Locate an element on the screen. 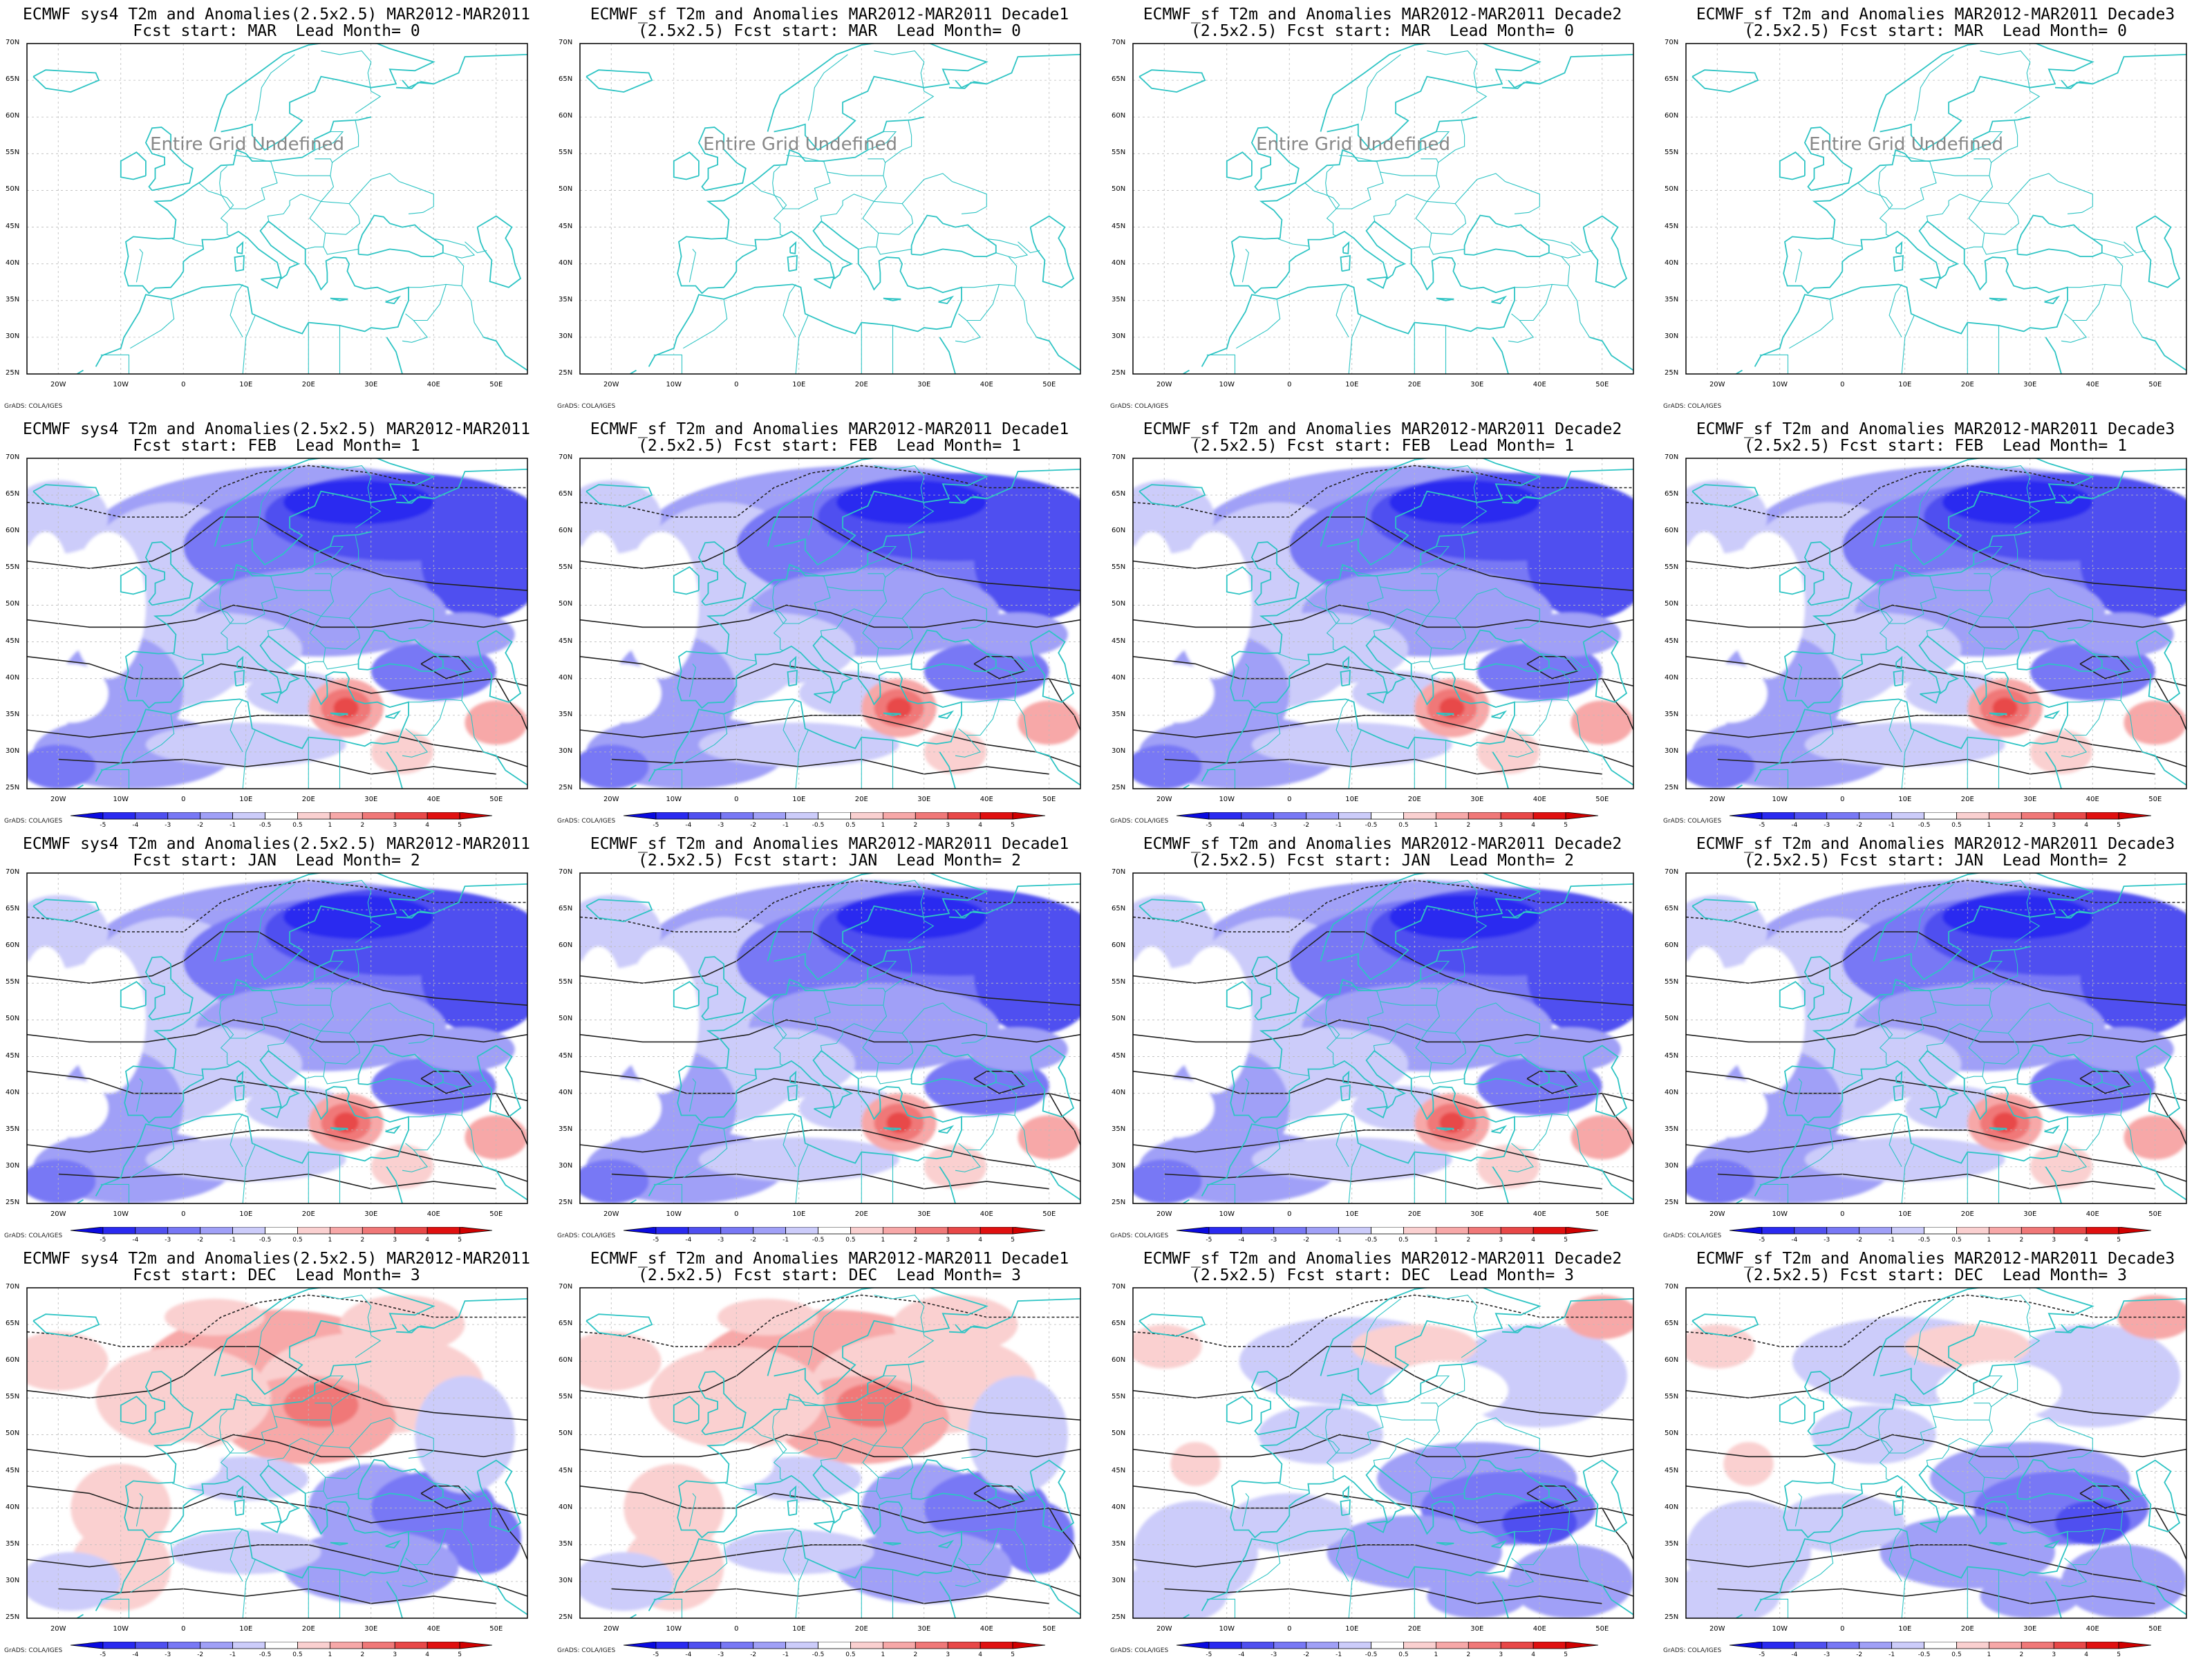 Image resolution: width=2212 pixels, height=1659 pixels. colorbar-label: 0.5 is located at coordinates (297, 1241).